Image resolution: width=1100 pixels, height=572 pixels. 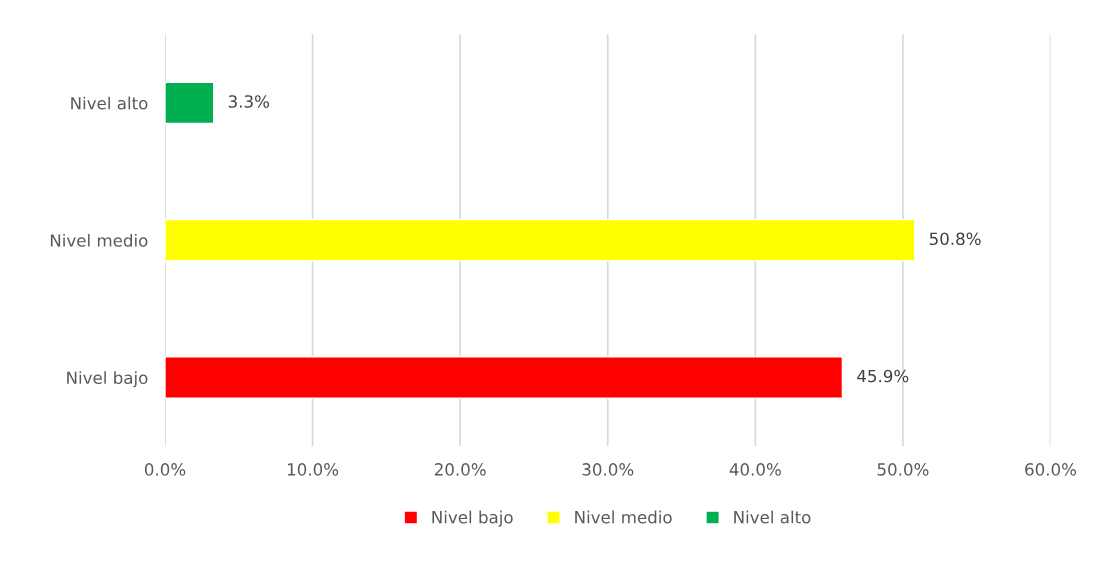 I want to click on y-tick-label: Nivel medio, so click(x=99, y=240).